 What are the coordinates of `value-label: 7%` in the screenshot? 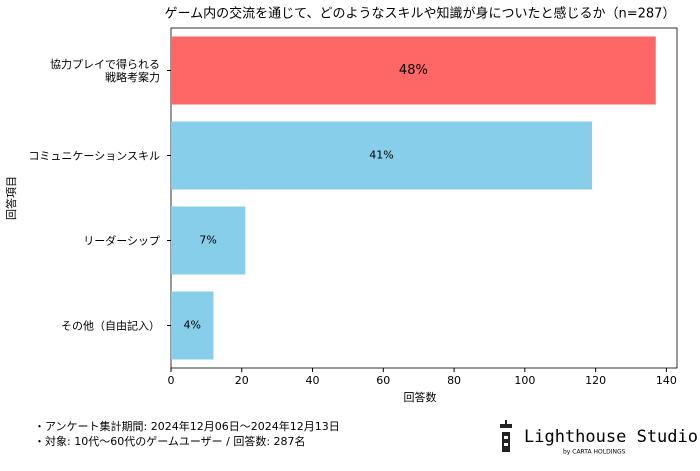 It's located at (207, 240).